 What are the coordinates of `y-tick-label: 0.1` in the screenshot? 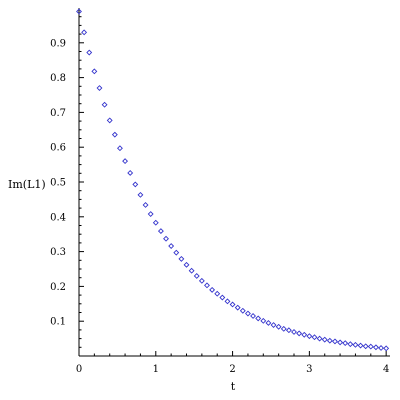 It's located at (58, 322).